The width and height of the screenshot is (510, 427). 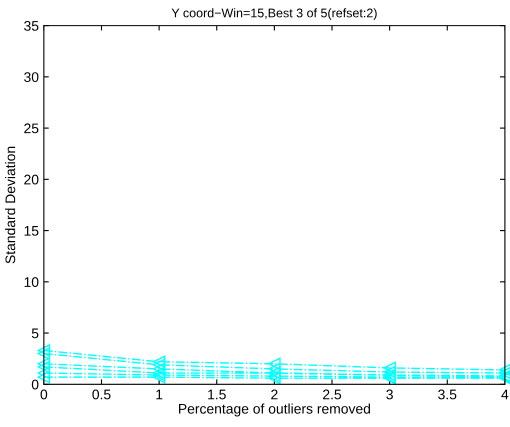 I want to click on x-tick-label: 3, so click(x=389, y=395).